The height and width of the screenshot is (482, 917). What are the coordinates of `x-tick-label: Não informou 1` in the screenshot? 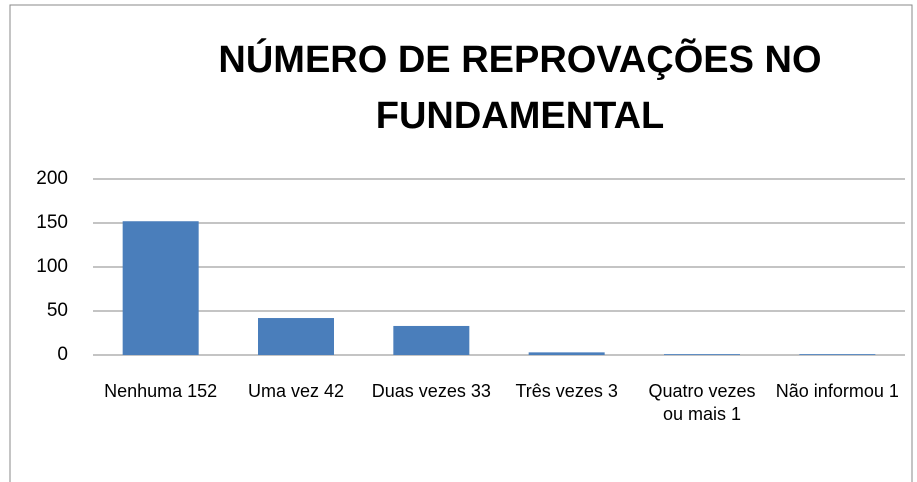 It's located at (837, 391).